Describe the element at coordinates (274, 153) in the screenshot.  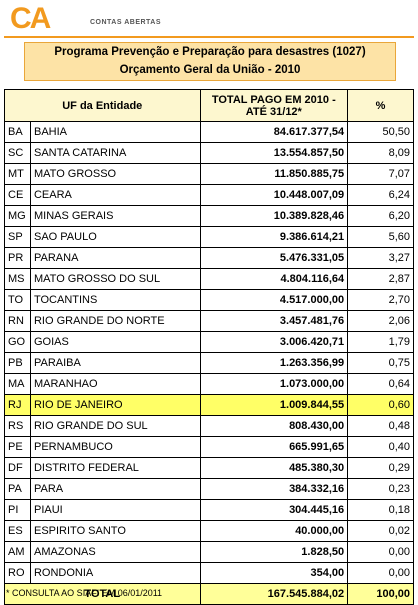
I see `total-paid: 13.554.857,50` at that location.